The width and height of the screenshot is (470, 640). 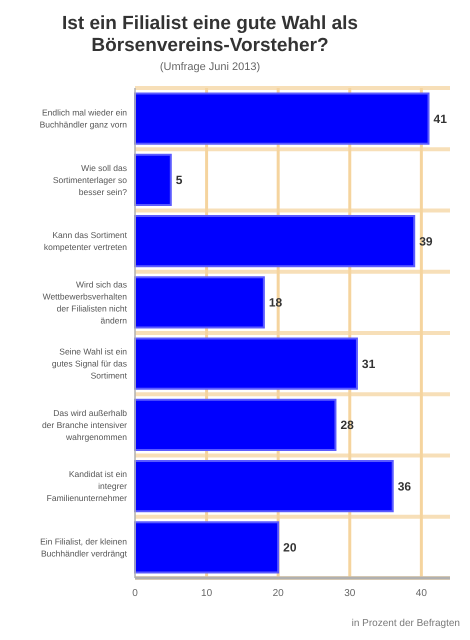 I want to click on chart-subtitle: (Umfrage Juni 2013), so click(x=210, y=67).